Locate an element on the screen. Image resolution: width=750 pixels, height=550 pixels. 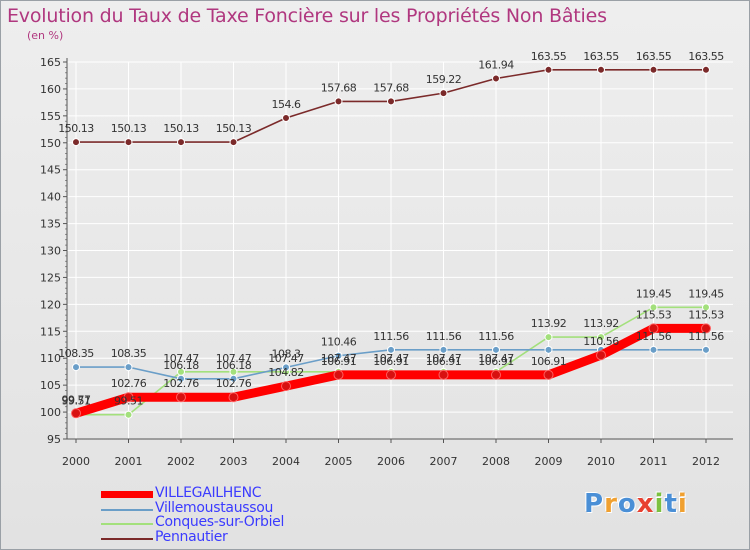
y-tick-label: 115 is located at coordinates (50, 331).